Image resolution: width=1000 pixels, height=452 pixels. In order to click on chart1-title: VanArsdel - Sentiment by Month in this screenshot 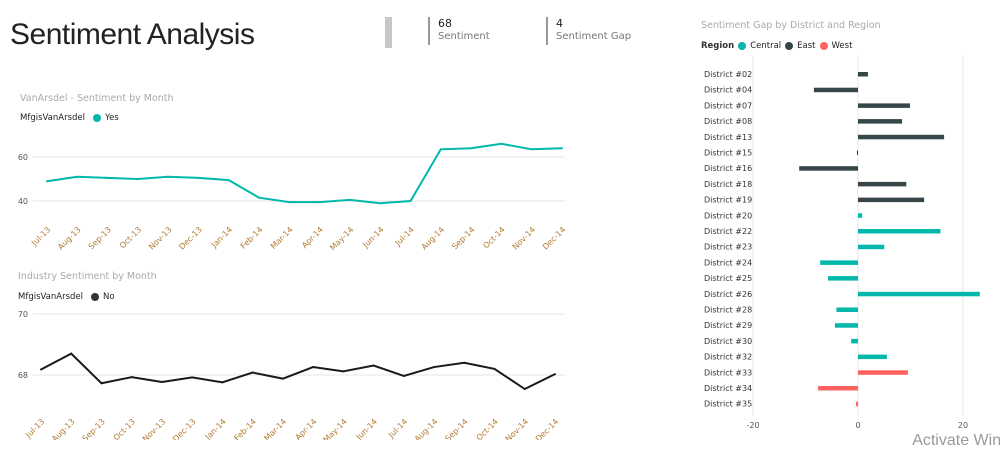, I will do `click(97, 98)`.